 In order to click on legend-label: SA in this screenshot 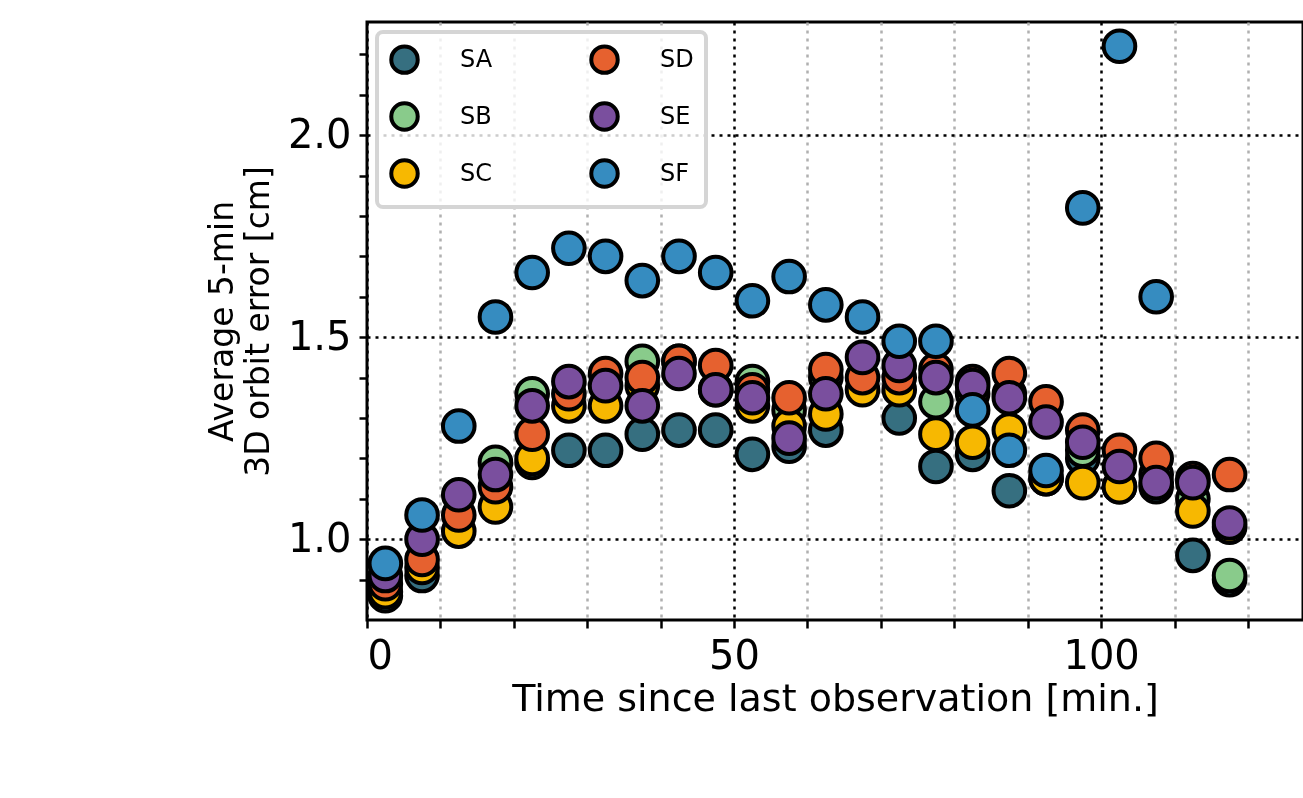, I will do `click(476, 58)`.